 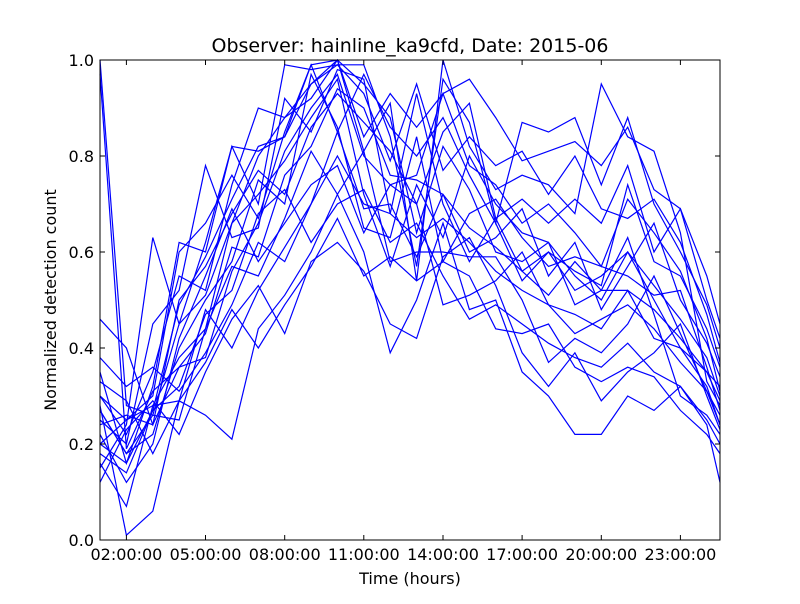 I want to click on x-tick-label: 23:00:00, so click(x=680, y=554).